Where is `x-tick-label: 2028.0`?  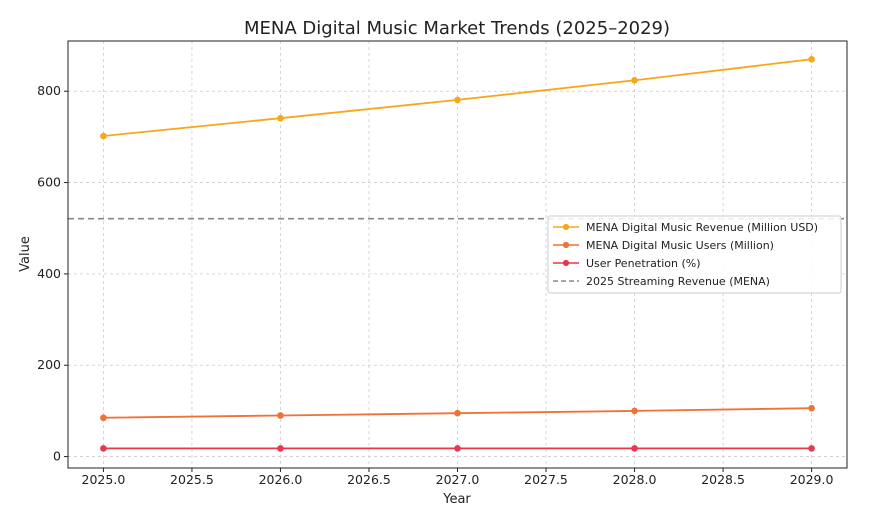 x-tick-label: 2028.0 is located at coordinates (635, 479).